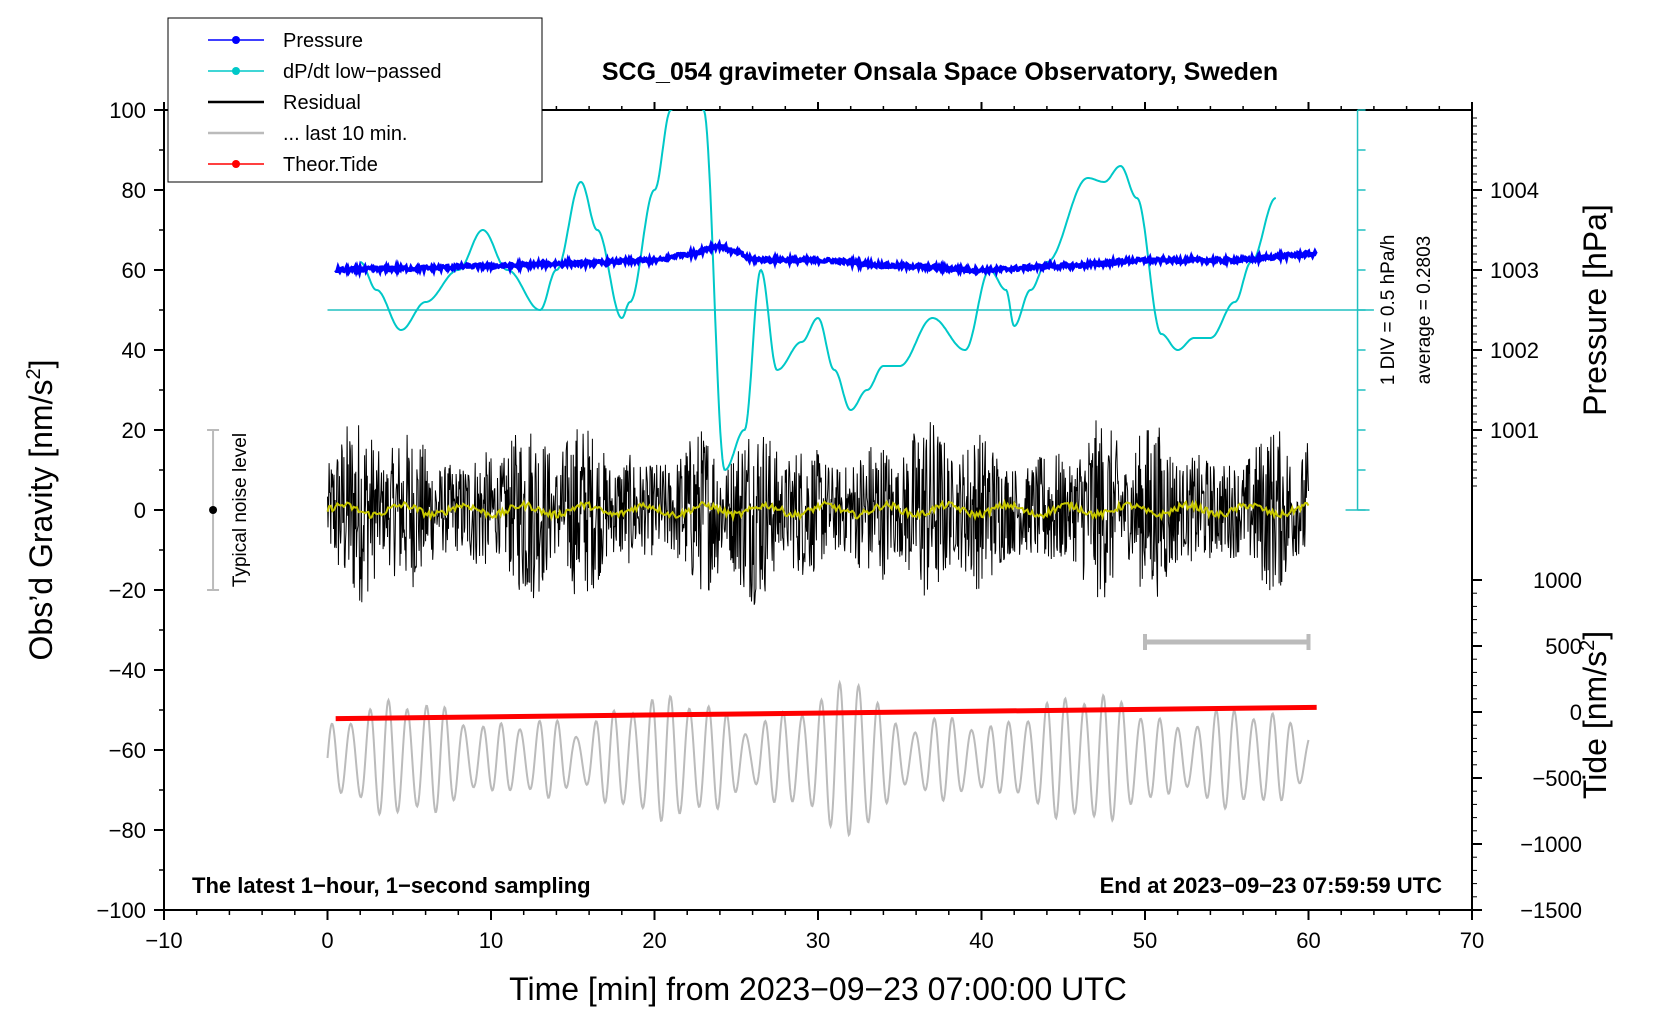 This screenshot has width=1660, height=1020. Describe the element at coordinates (1551, 844) in the screenshot. I see `tide-tick-label: −1000` at that location.